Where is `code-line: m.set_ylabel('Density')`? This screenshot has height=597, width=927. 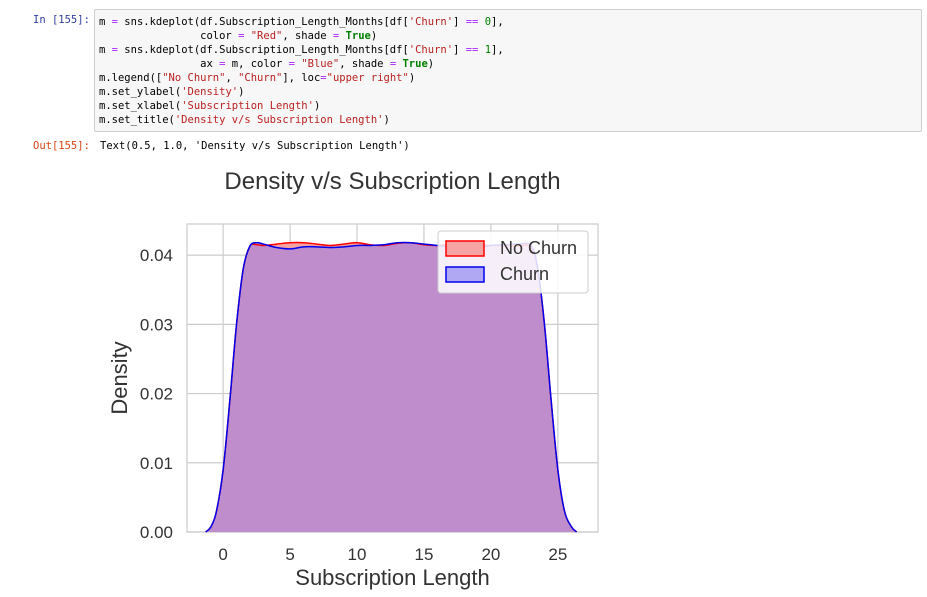
code-line: m.set_ylabel('Density') is located at coordinates (172, 92).